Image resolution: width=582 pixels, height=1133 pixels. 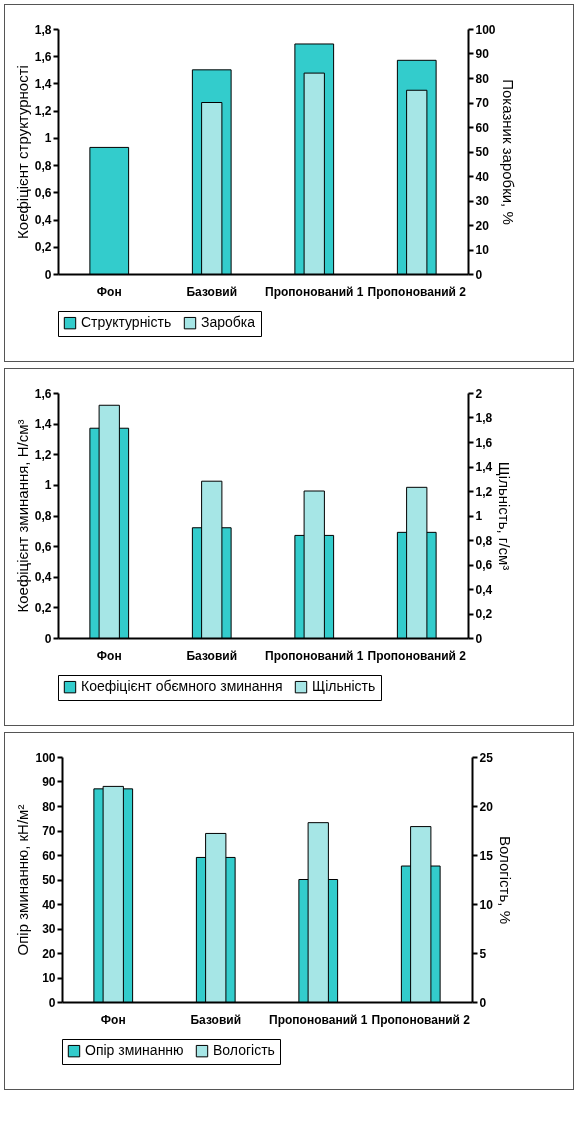 What do you see at coordinates (43, 29) in the screenshot?
I see `y-tick-label: 1,8` at bounding box center [43, 29].